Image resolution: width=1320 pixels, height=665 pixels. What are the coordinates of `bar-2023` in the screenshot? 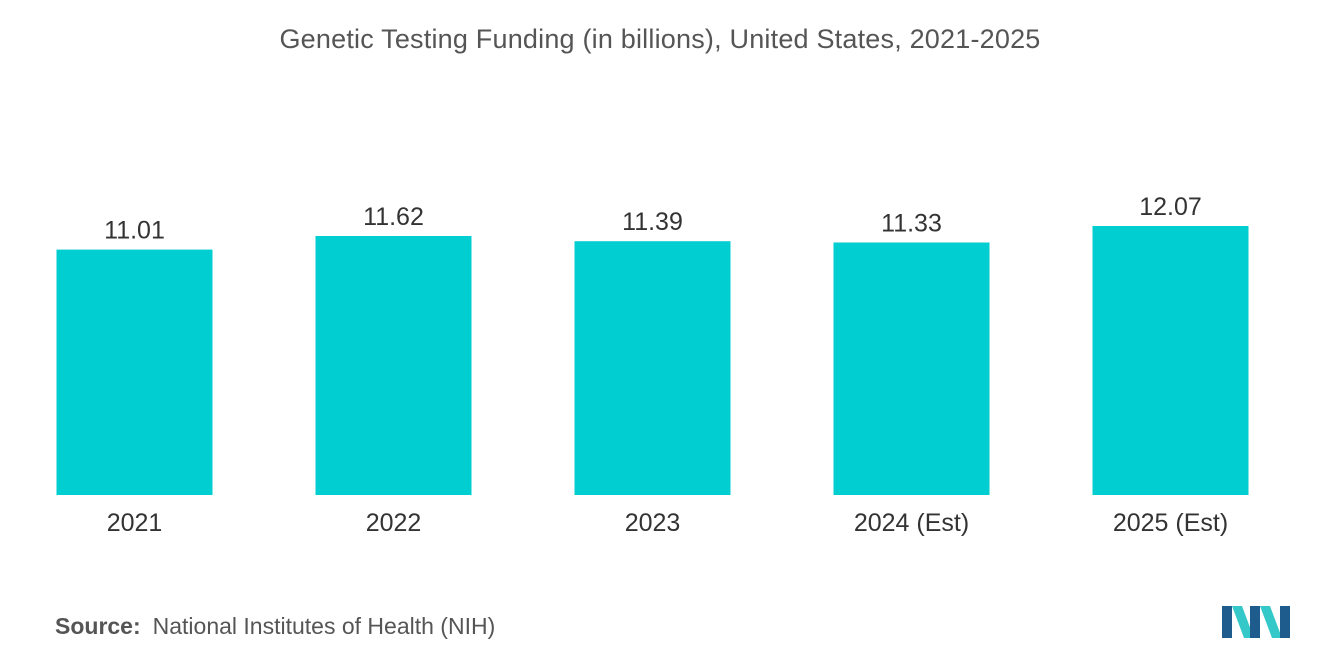 It's located at (653, 368).